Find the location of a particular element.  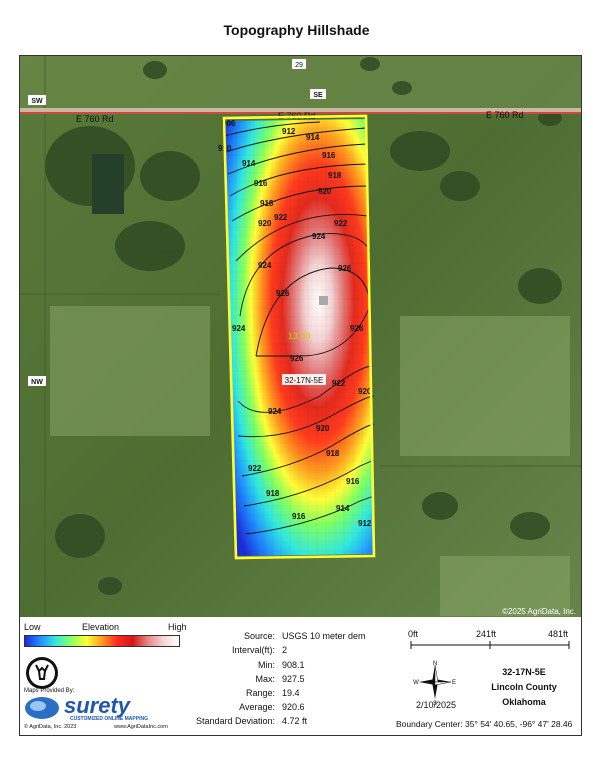

location-code: 32-17N-5E is located at coordinates (524, 672).